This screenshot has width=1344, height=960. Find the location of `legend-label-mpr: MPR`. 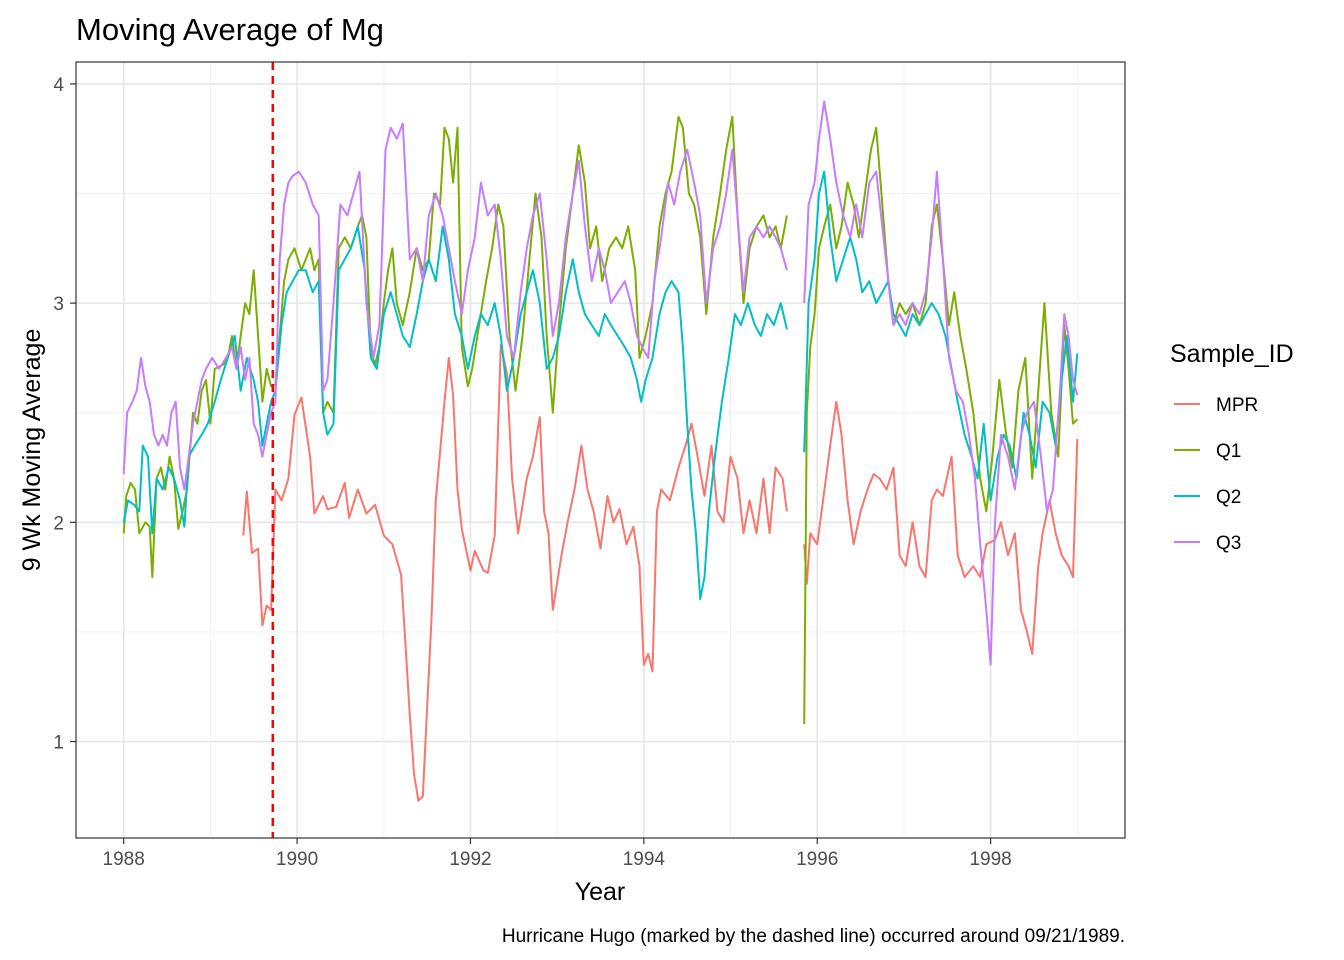

legend-label-mpr: MPR is located at coordinates (1237, 405).